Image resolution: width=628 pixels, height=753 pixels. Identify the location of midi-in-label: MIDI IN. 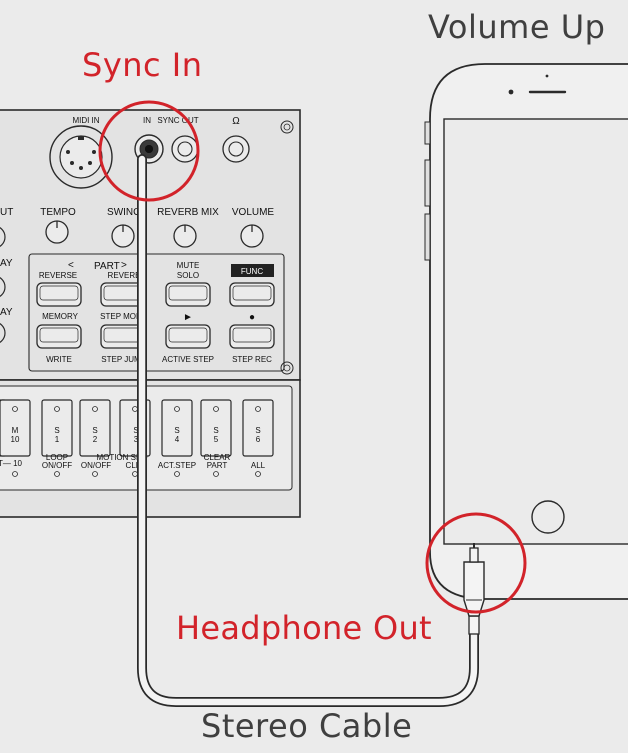
(85, 120).